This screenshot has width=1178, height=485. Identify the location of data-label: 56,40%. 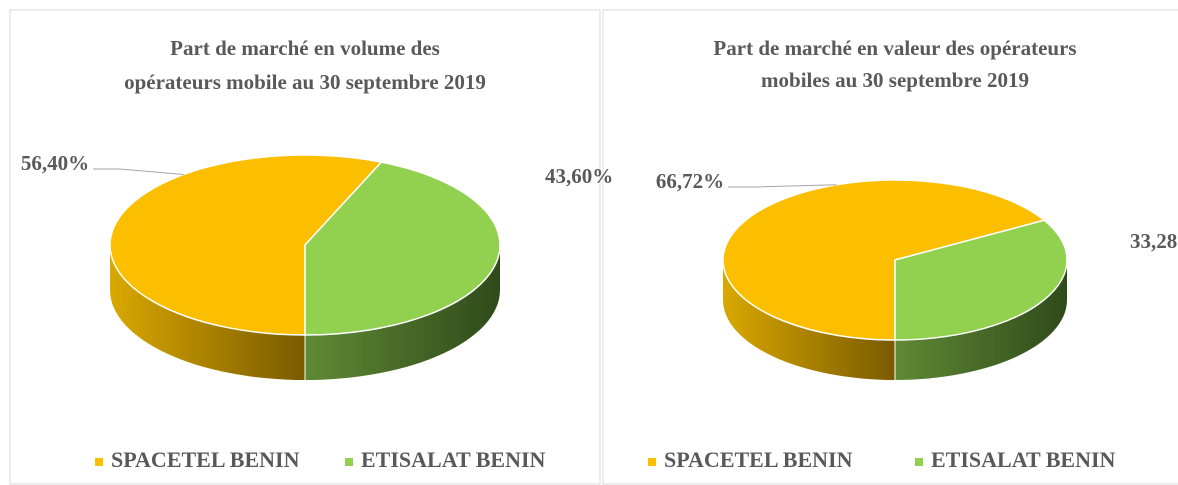
(55, 163).